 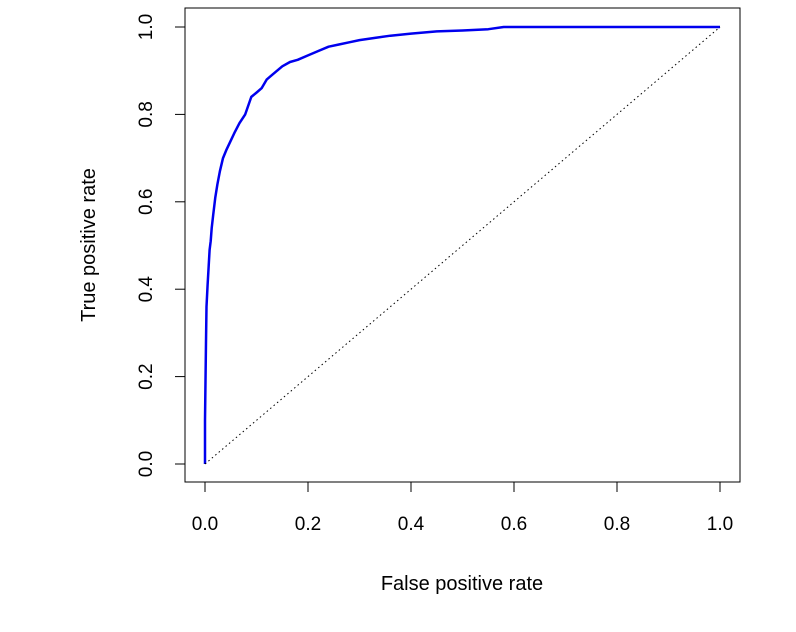 What do you see at coordinates (89, 245) in the screenshot?
I see `y-axis-label: True positive rate` at bounding box center [89, 245].